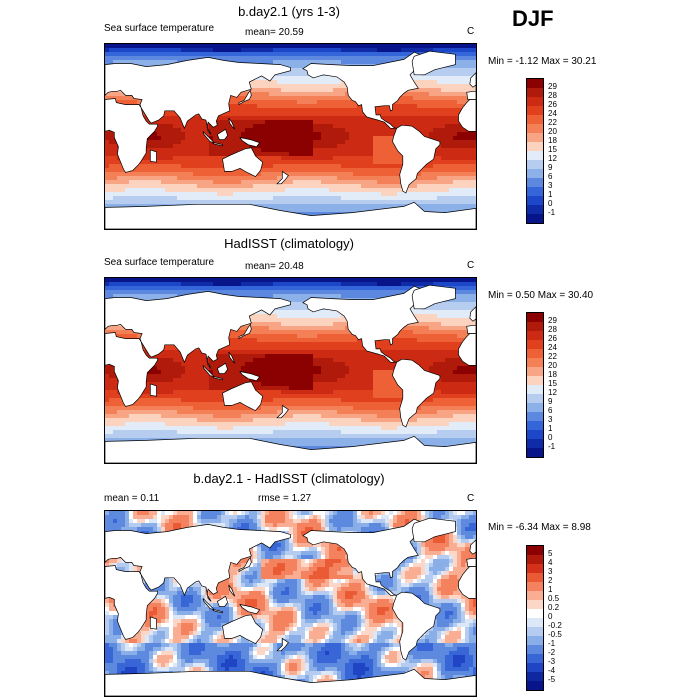  What do you see at coordinates (132, 498) in the screenshot?
I see `panel-mean-label: mean = 0.11` at bounding box center [132, 498].